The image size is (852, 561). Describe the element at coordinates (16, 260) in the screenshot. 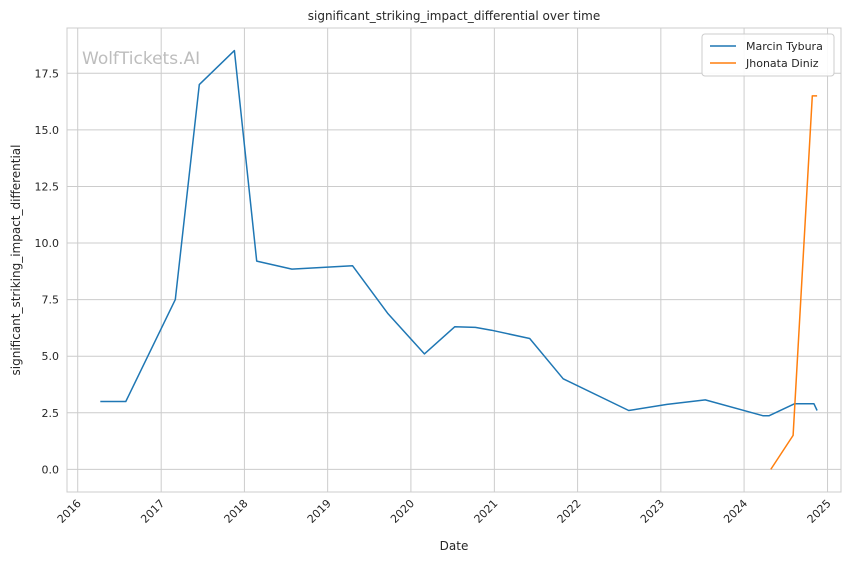

I see `y-axis-label: significant_striking_impact_differential` at that location.